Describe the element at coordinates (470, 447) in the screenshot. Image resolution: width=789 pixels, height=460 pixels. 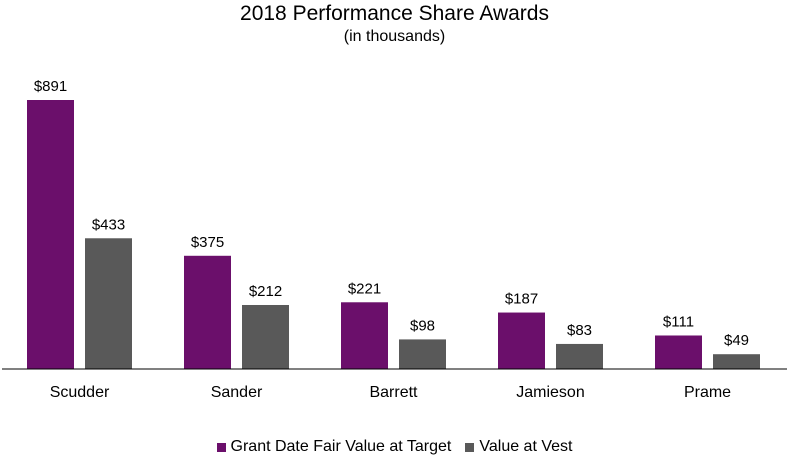
I see `legend-swatch-vest` at that location.